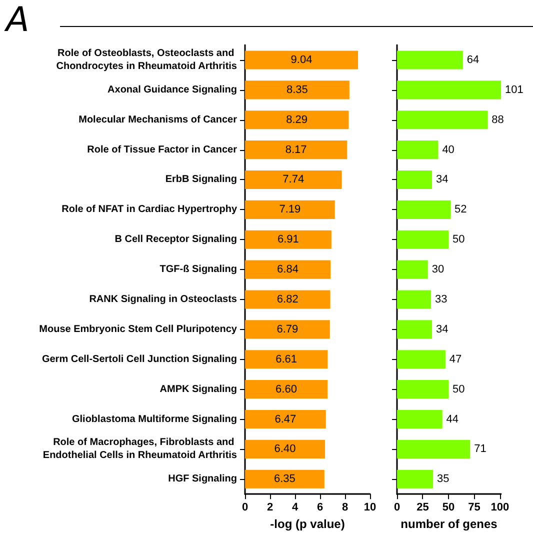 This screenshot has height=555, width=533. Describe the element at coordinates (154, 419) in the screenshot. I see `y-tick-label: Glioblastoma Multiforme Signaling` at that location.